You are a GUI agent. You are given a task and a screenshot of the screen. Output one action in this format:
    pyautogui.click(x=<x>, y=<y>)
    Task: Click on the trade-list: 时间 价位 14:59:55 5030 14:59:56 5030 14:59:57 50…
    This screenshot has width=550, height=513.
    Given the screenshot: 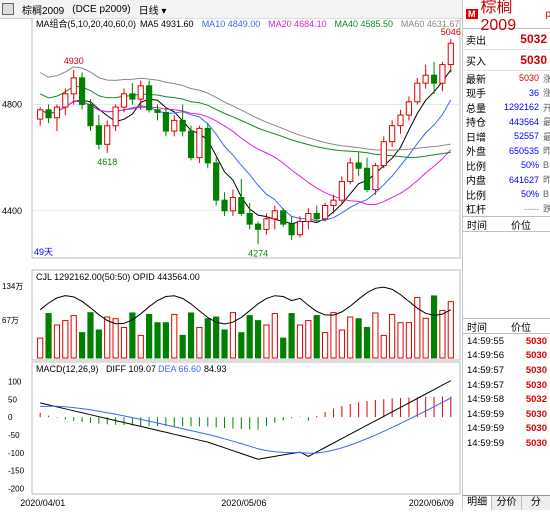 What is the action you would take?
    pyautogui.click(x=506, y=384)
    